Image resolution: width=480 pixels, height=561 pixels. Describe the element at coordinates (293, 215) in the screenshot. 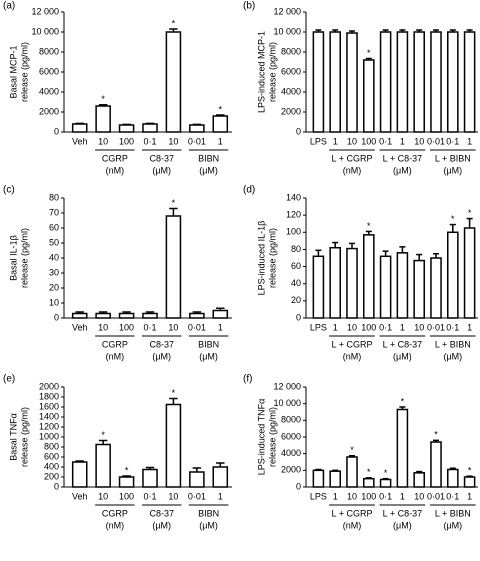

I see `y-tick-label: 120` at that location.